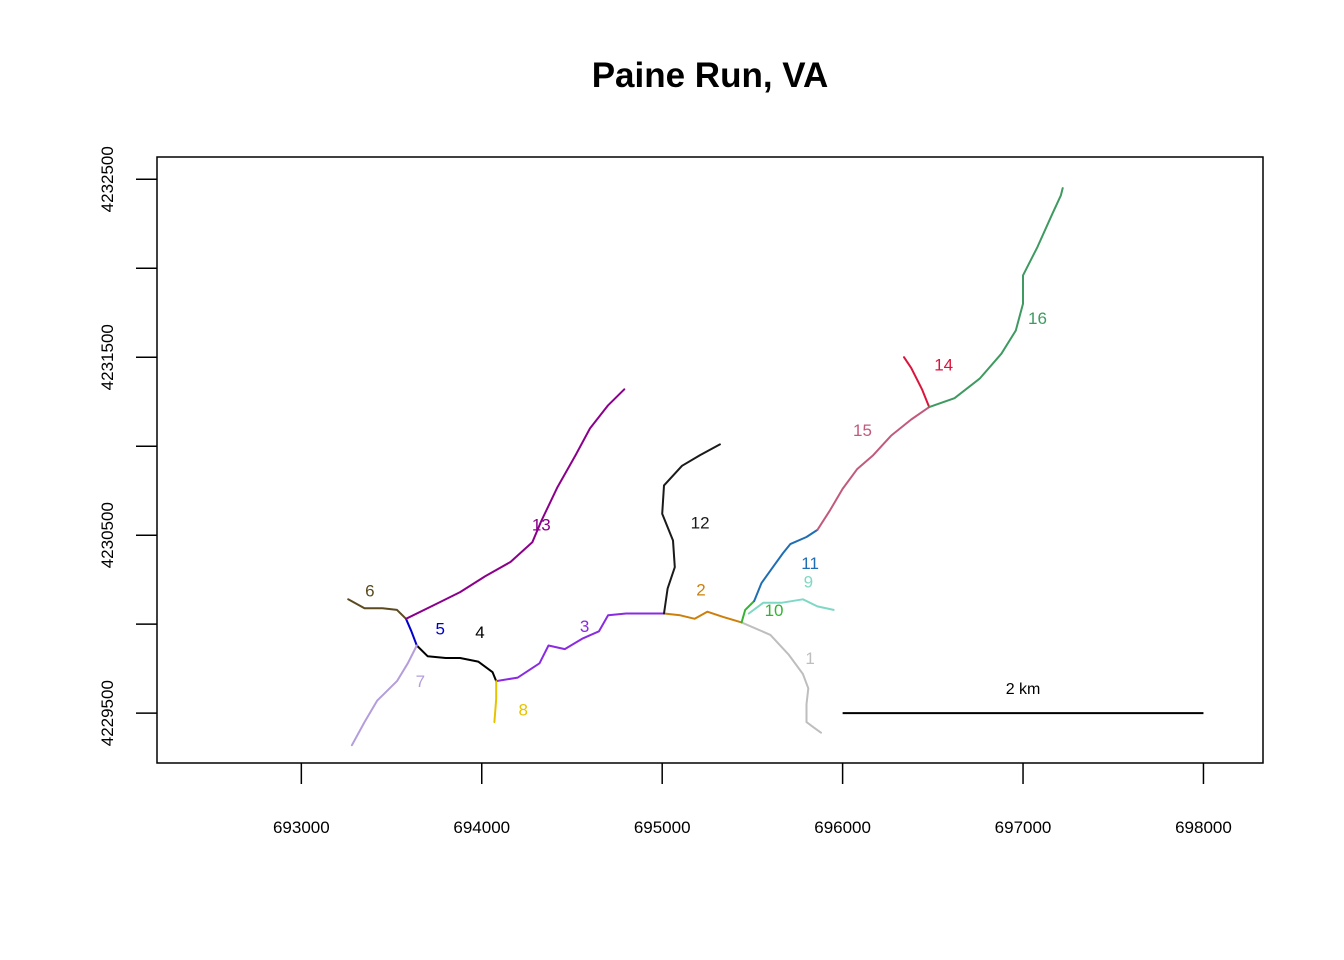 The width and height of the screenshot is (1344, 960). I want to click on segment-label-10: 10, so click(774, 610).